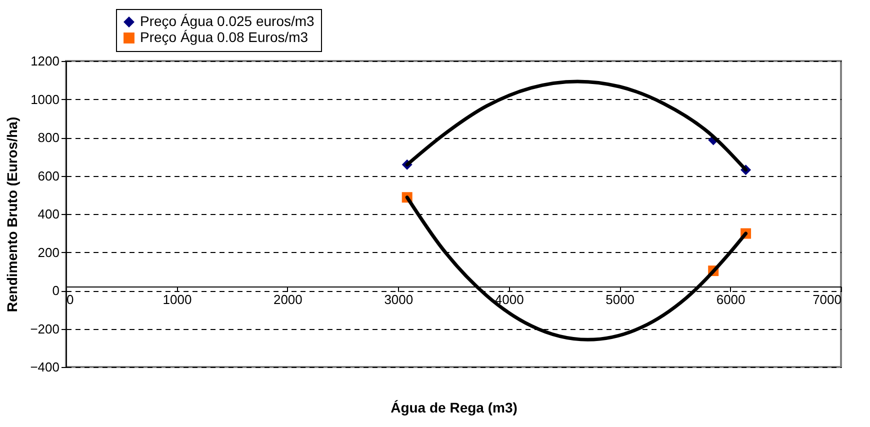 The width and height of the screenshot is (870, 427). What do you see at coordinates (45, 367) in the screenshot?
I see `y-tick-label: −400` at bounding box center [45, 367].